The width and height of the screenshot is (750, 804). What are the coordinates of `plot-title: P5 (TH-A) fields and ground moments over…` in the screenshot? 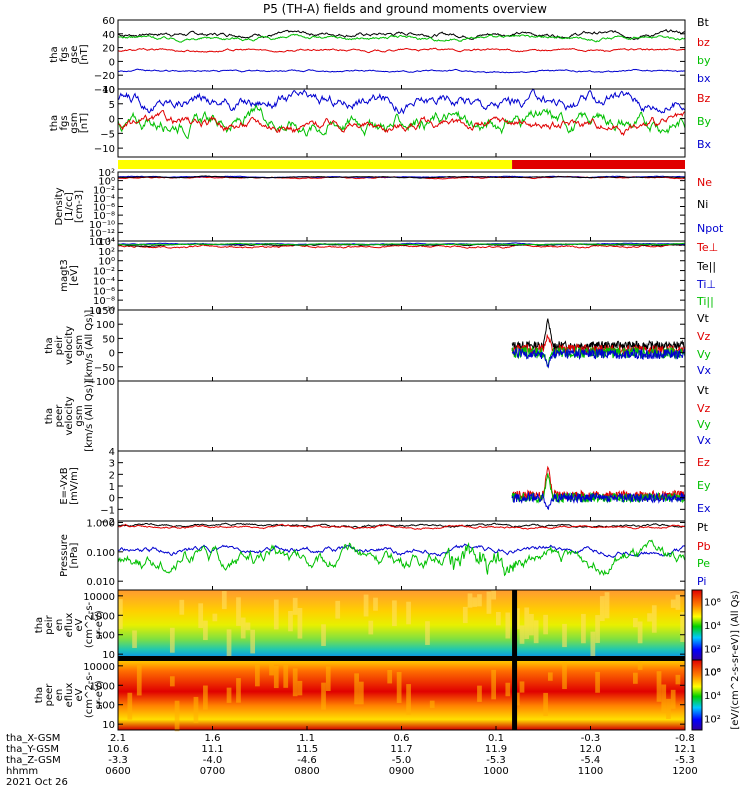 It's located at (405, 9).